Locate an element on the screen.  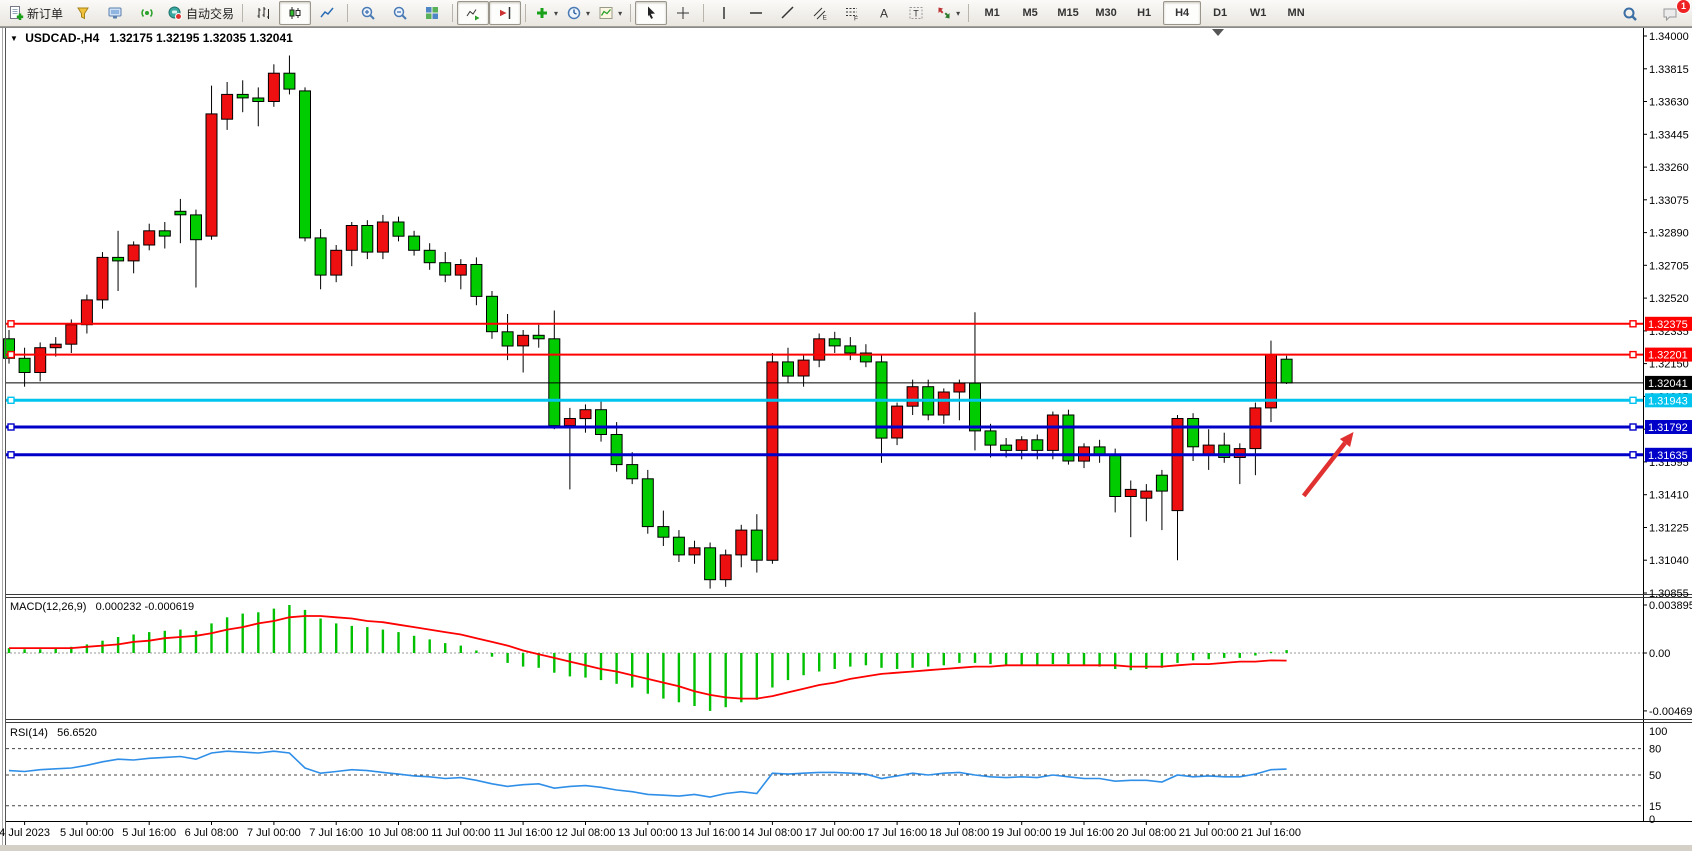
template-icon is located at coordinates (606, 13).